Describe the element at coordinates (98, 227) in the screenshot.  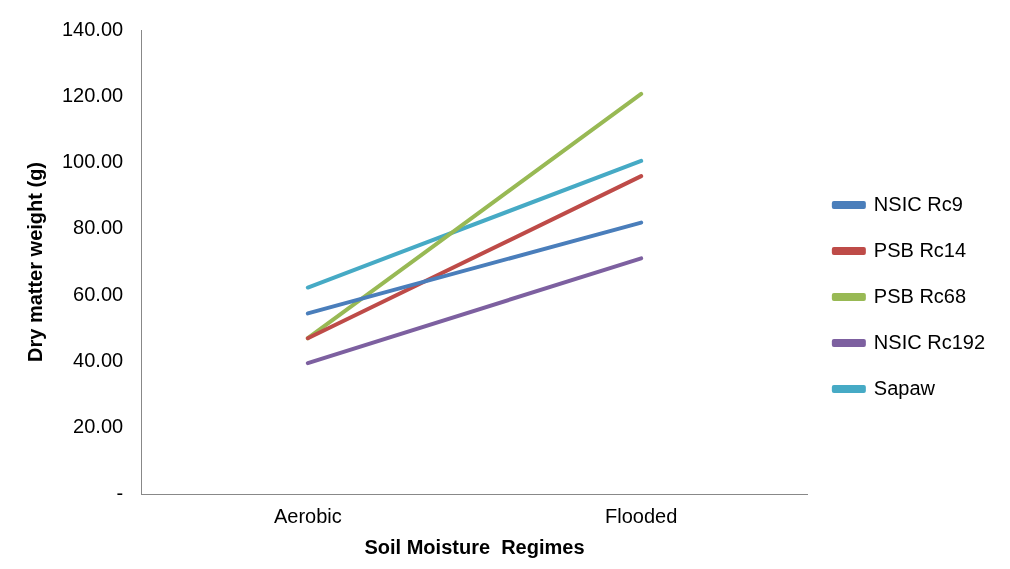
I see `y-tick-label: 80.00` at that location.